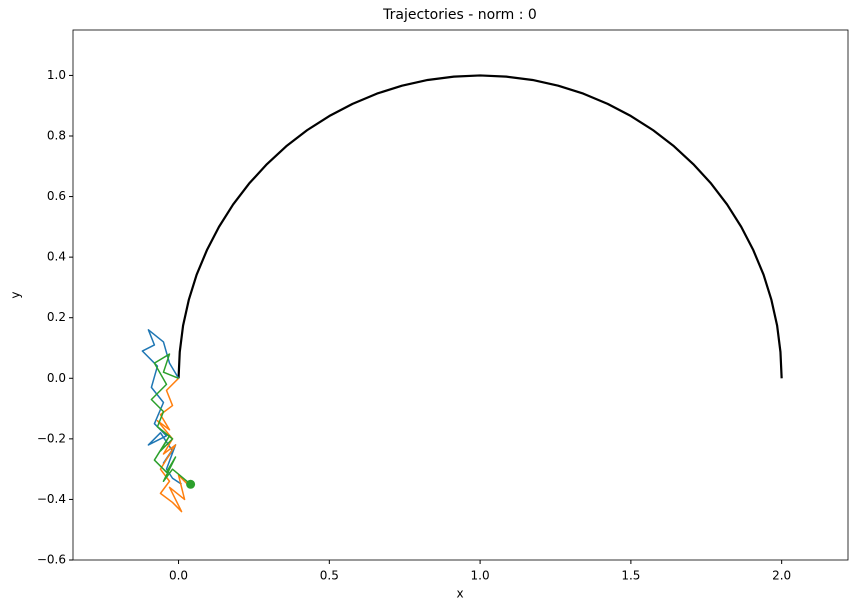 The height and width of the screenshot is (615, 858). What do you see at coordinates (630, 576) in the screenshot?
I see `x-tick-label: 1.5` at bounding box center [630, 576].